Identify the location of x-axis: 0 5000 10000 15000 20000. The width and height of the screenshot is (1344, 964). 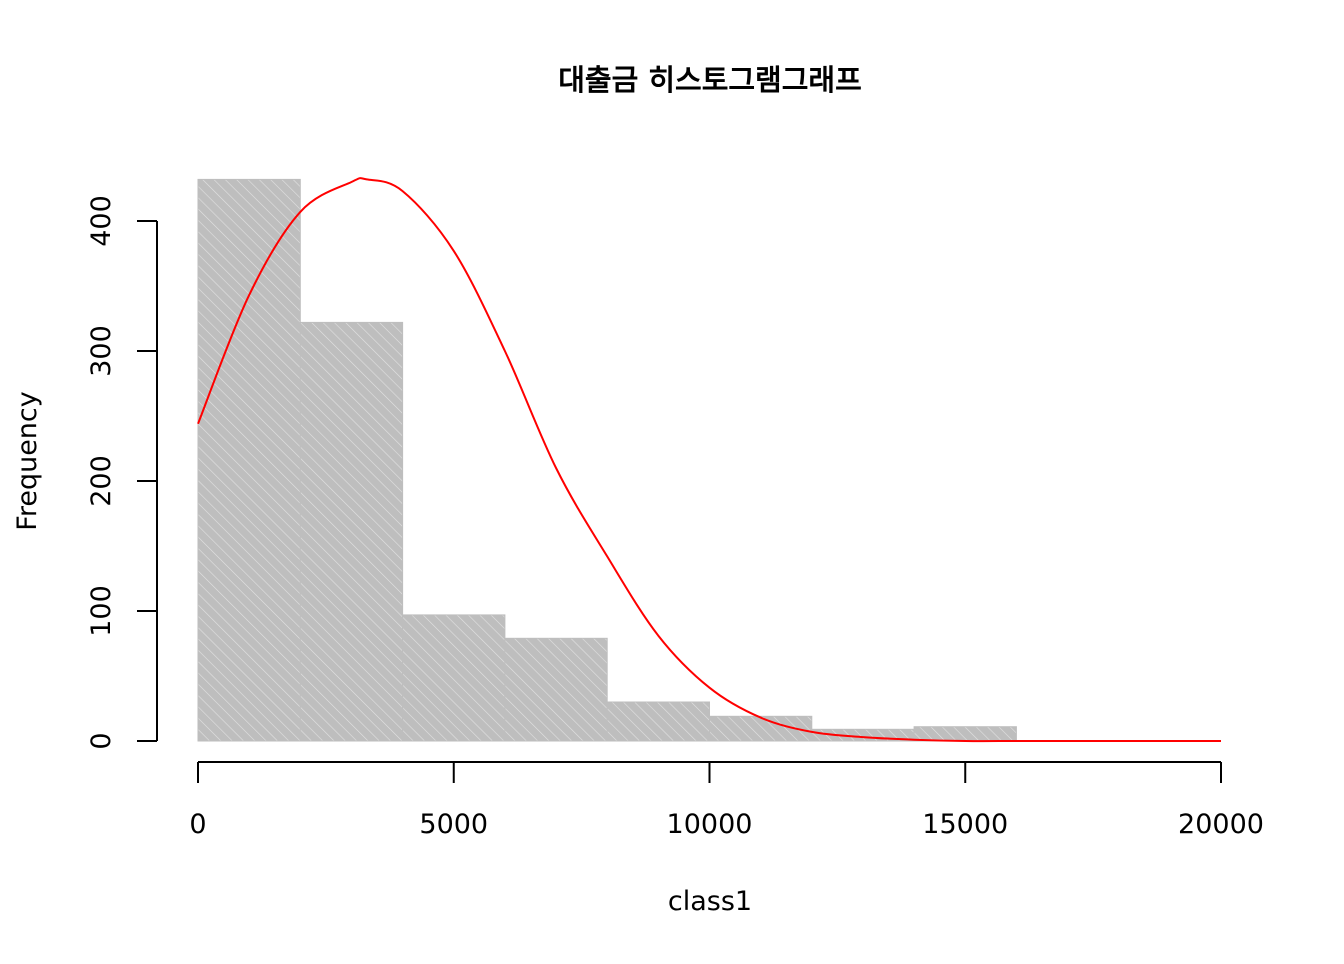
(726, 800).